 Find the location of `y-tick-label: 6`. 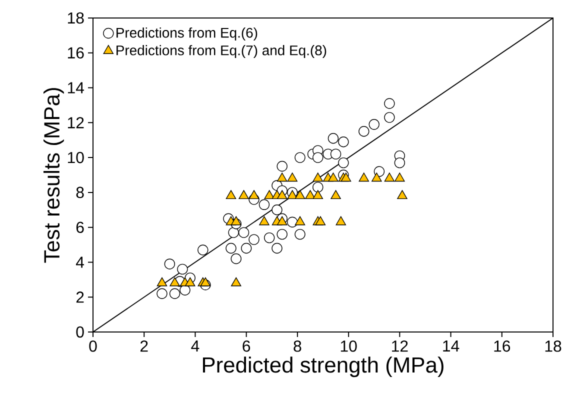

y-tick-label: 6 is located at coordinates (80, 227).